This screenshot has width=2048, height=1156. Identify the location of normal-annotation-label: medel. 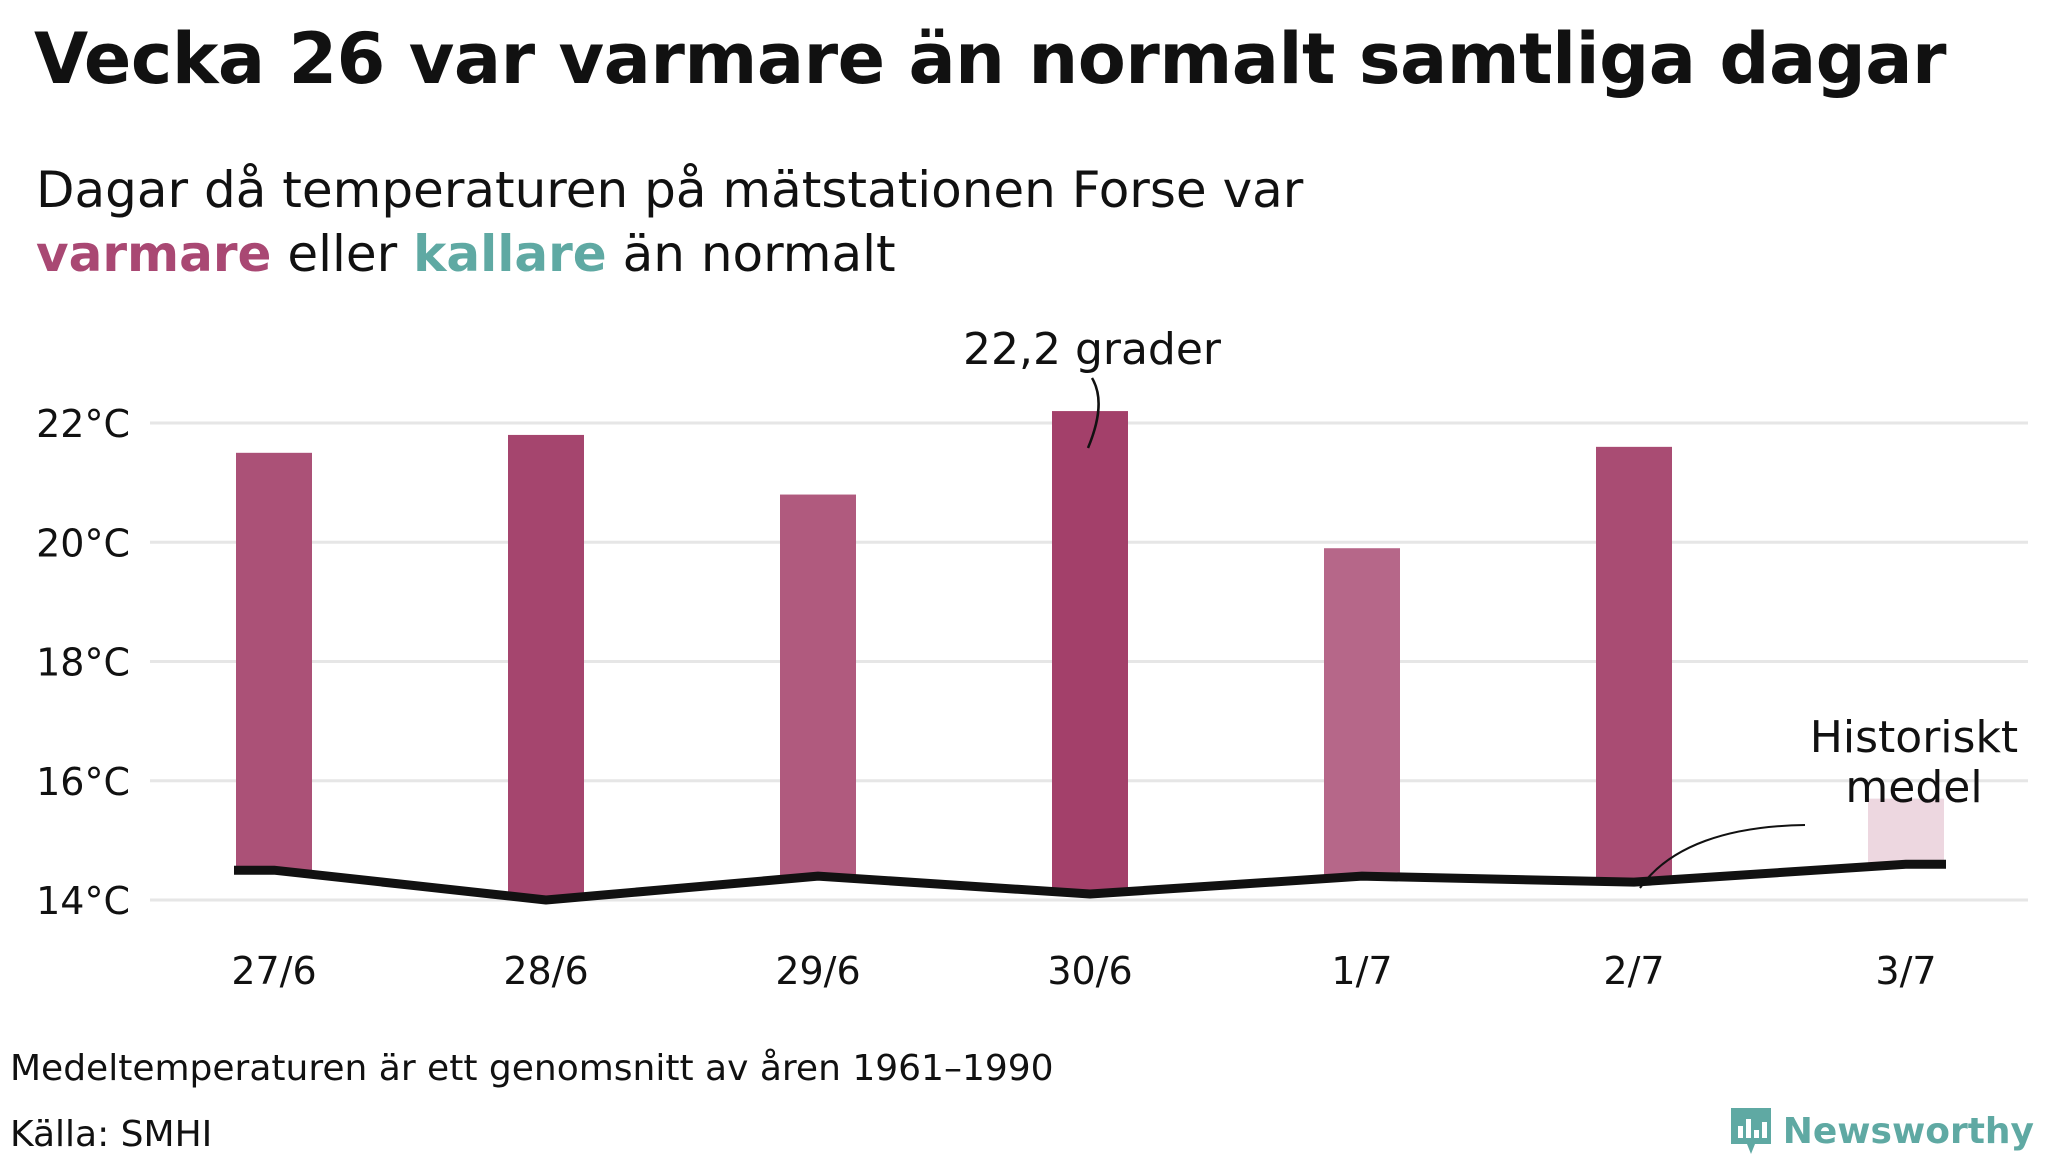
(1913, 787).